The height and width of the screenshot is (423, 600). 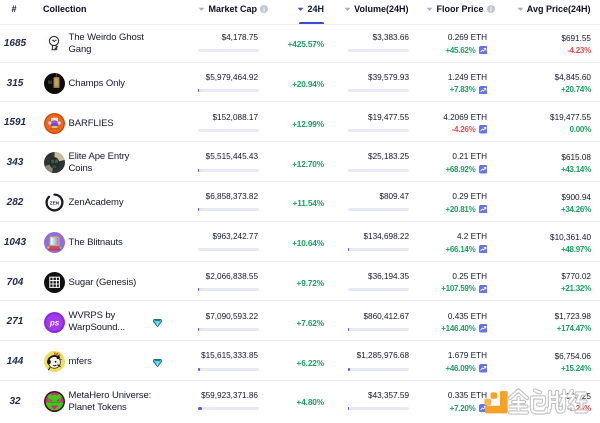 What do you see at coordinates (55, 203) in the screenshot?
I see `svg-text: ZEN` at bounding box center [55, 203].